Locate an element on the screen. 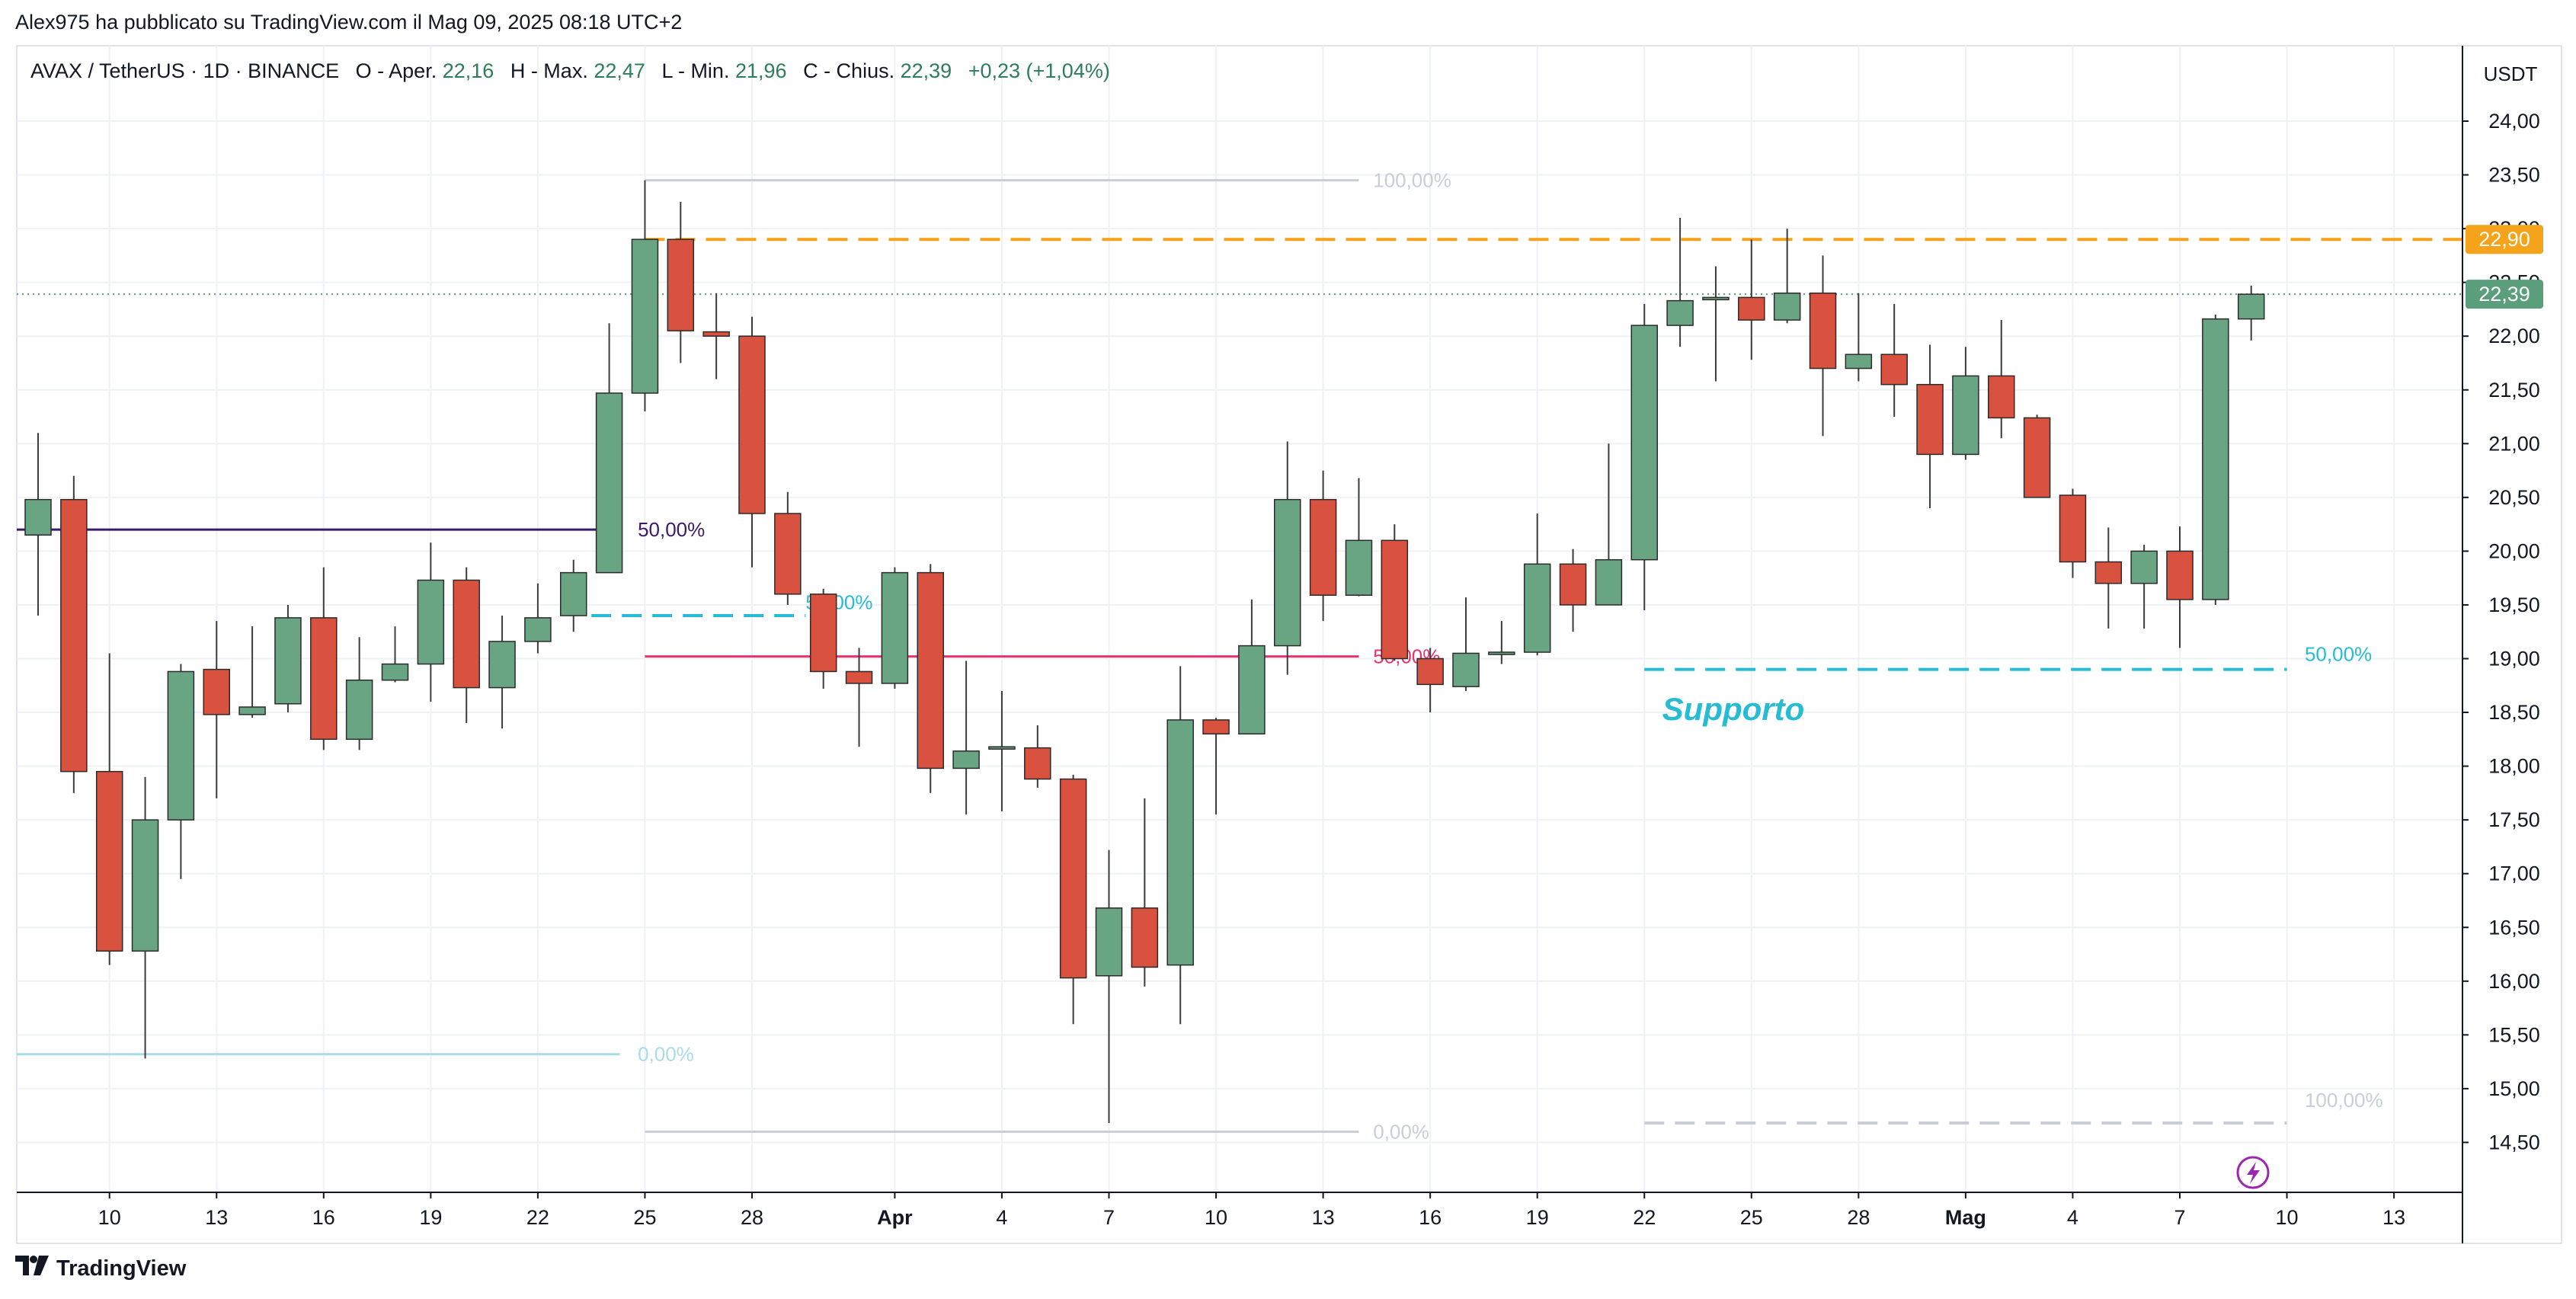  legend-high-label: H - Max. is located at coordinates (549, 70).